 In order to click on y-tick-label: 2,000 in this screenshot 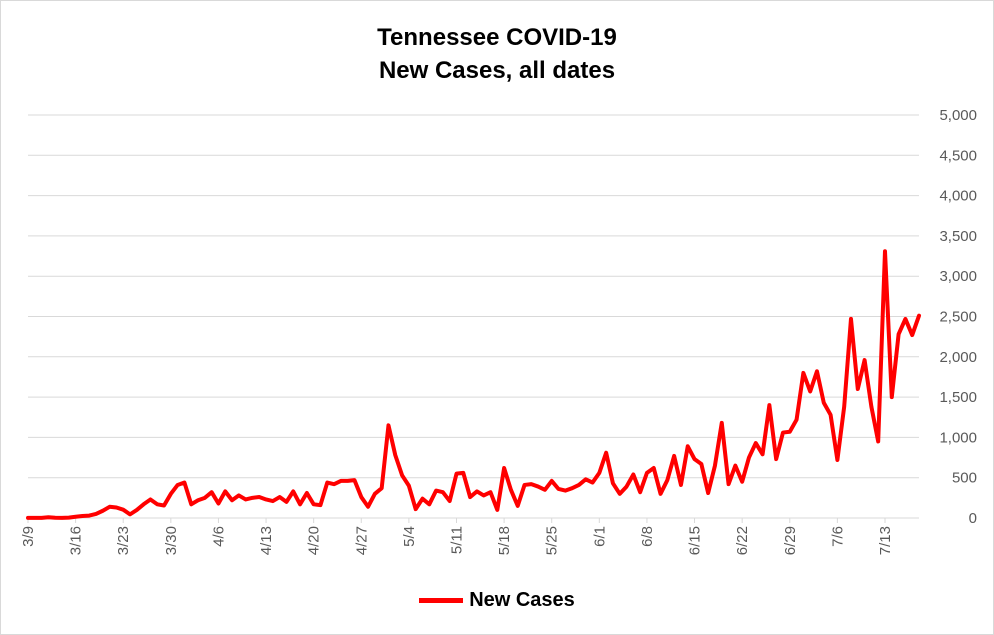, I will do `click(958, 357)`.